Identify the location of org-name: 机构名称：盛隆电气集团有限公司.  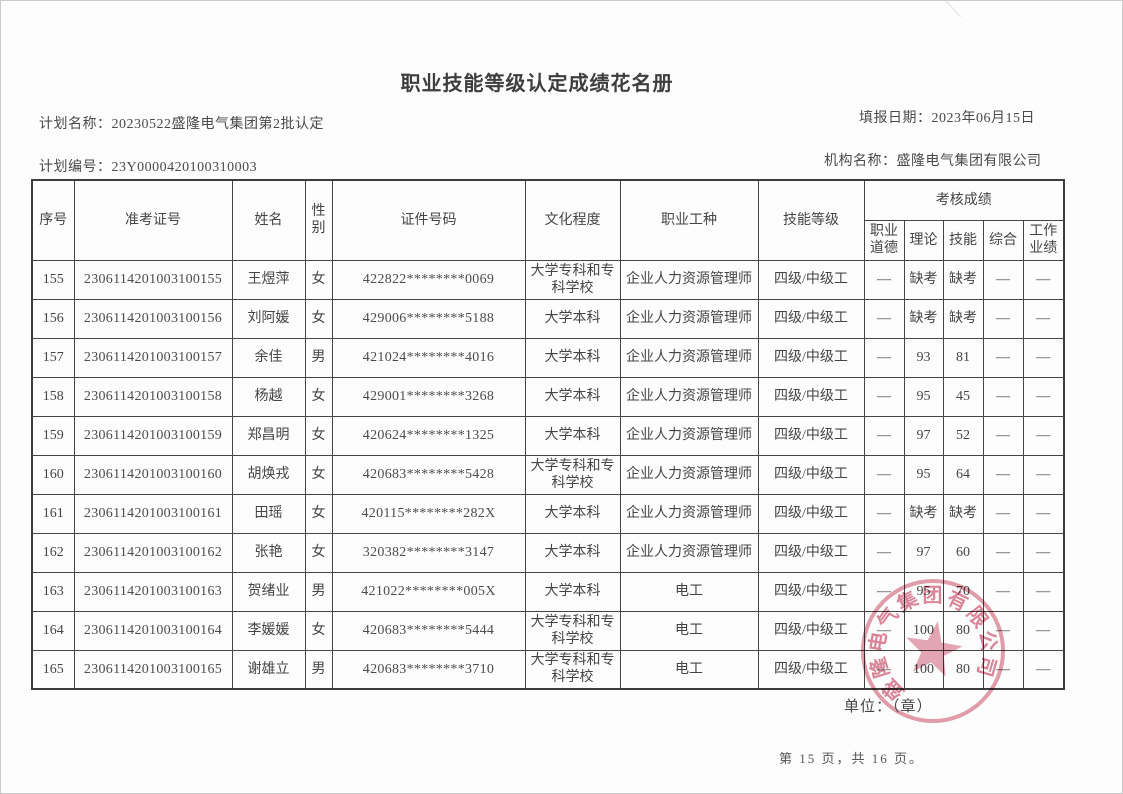
(933, 160).